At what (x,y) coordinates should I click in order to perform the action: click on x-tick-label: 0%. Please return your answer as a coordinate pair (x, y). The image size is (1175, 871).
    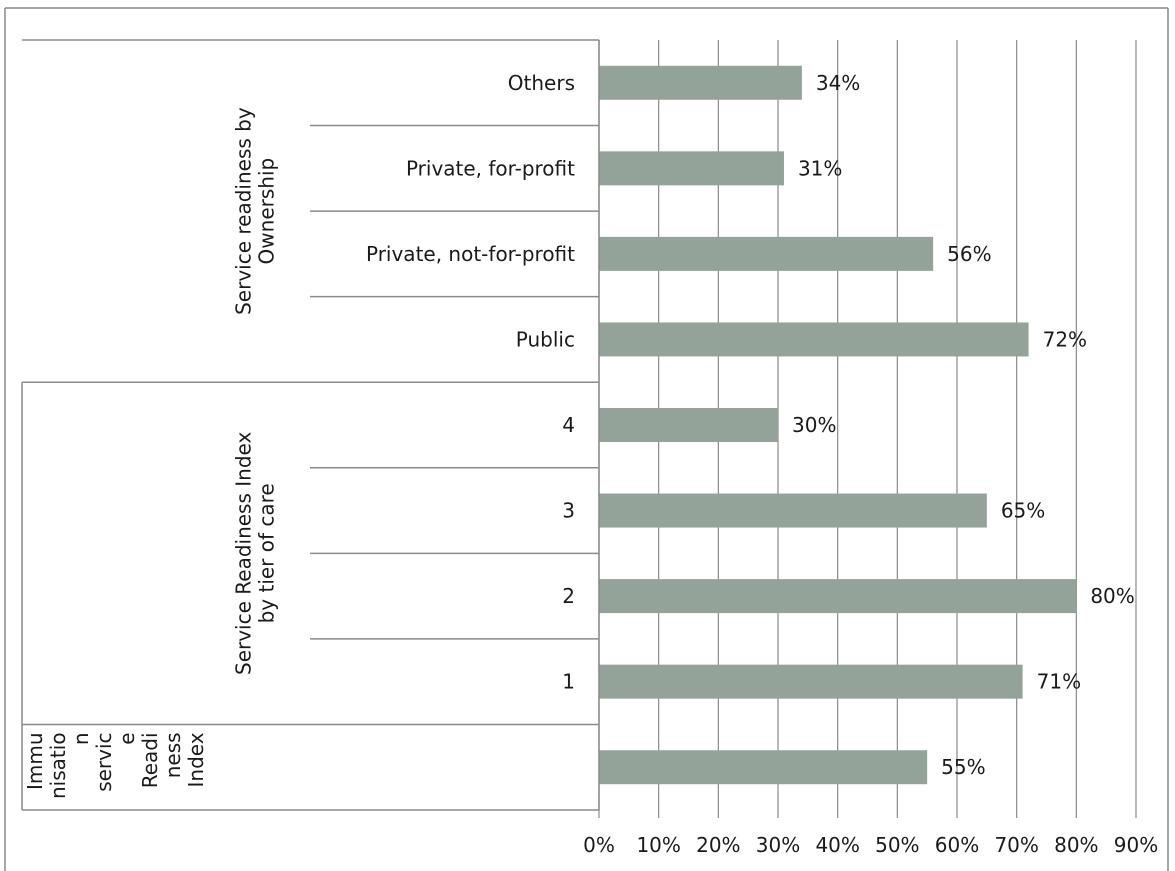
    Looking at the image, I should click on (599, 845).